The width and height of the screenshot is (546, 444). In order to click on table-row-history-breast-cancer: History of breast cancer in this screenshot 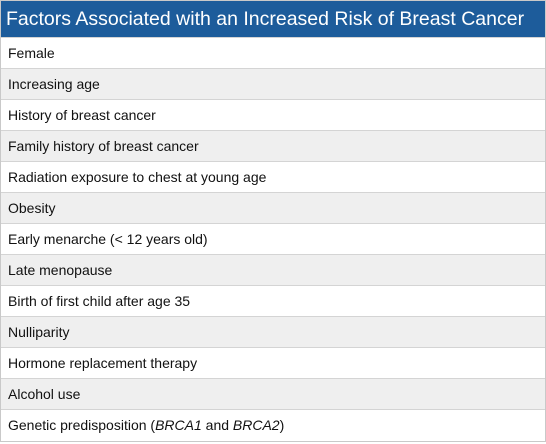, I will do `click(273, 114)`.